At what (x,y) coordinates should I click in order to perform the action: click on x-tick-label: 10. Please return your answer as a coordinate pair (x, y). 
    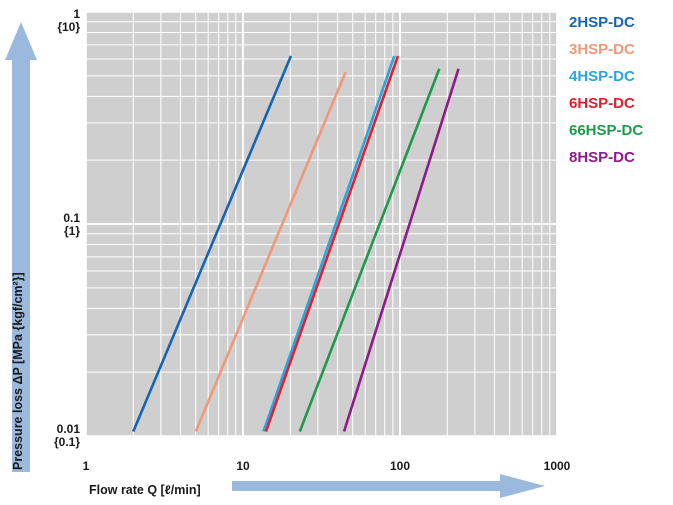
    Looking at the image, I should click on (243, 466).